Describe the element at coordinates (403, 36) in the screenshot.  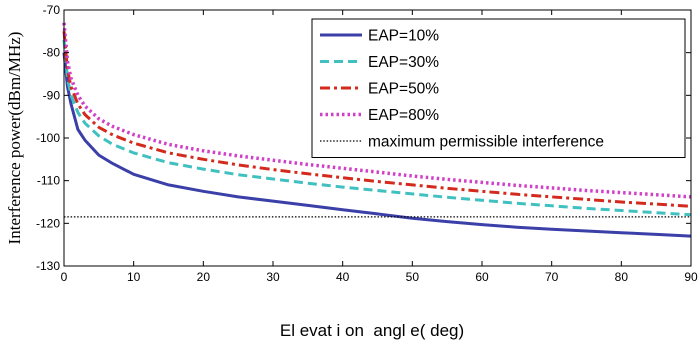
I see `legend-label-1: EAP=10%` at that location.